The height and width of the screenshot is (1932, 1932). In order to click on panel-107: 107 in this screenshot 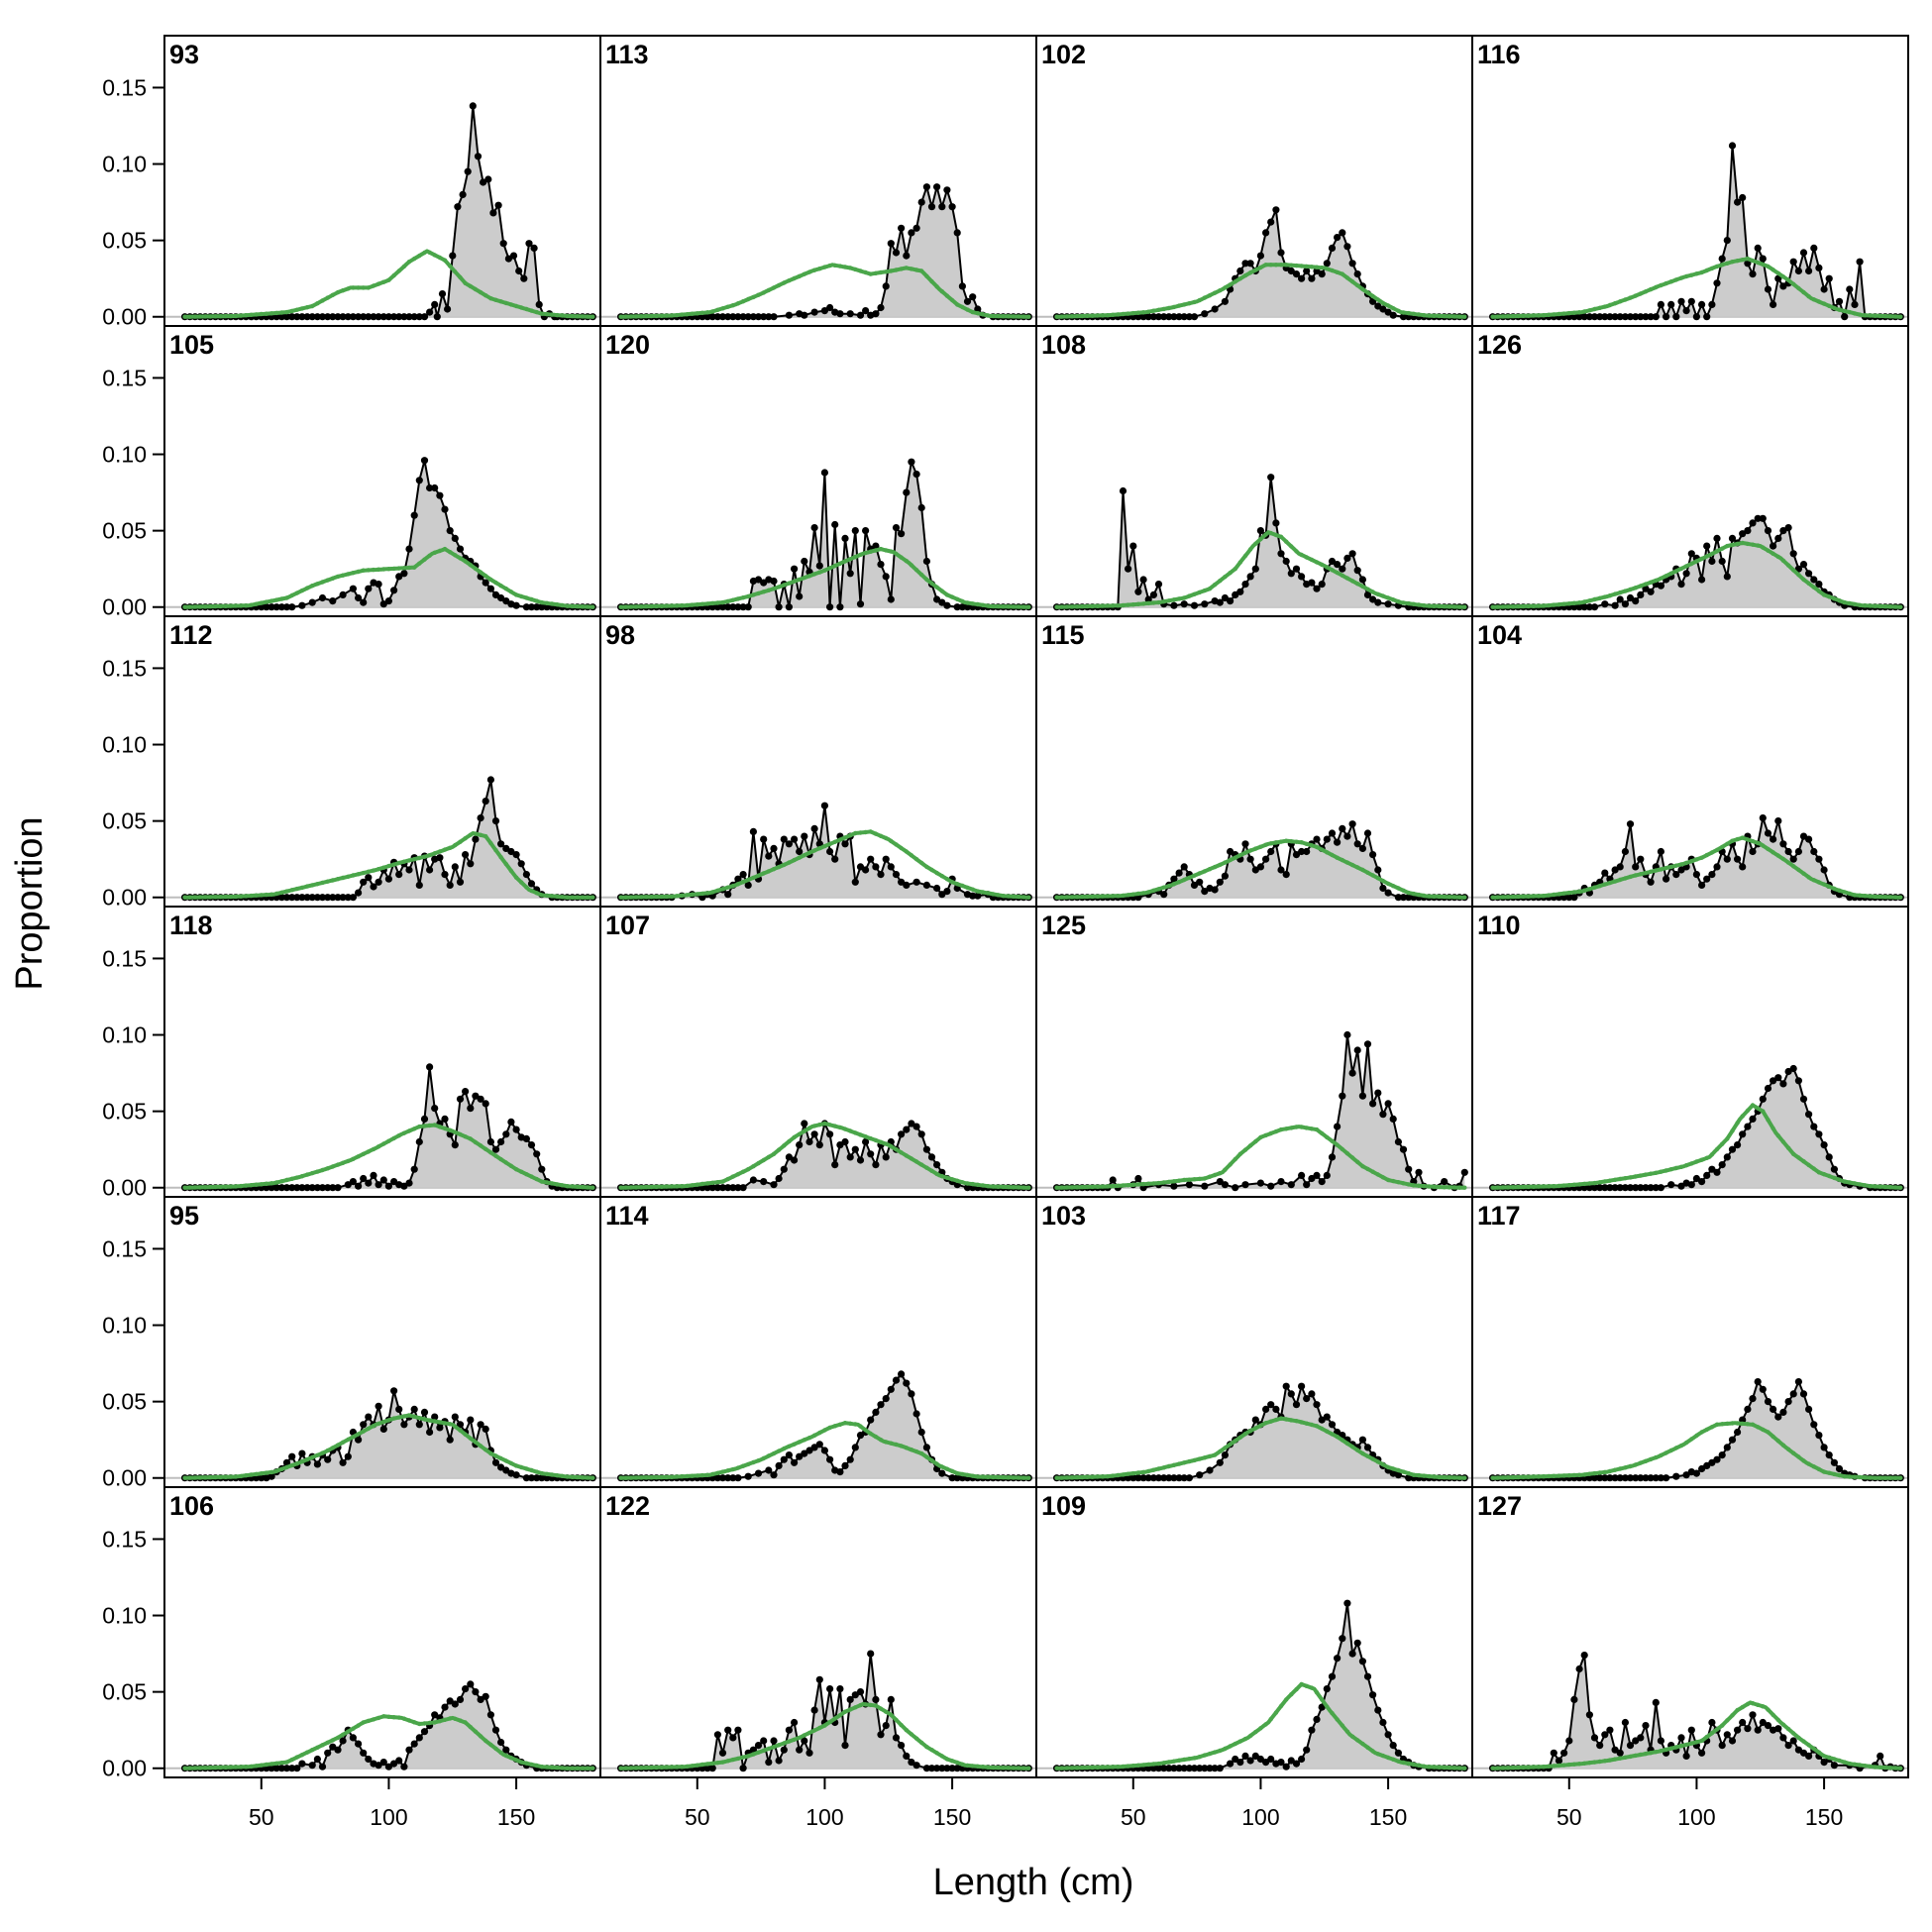, I will do `click(818, 1052)`.